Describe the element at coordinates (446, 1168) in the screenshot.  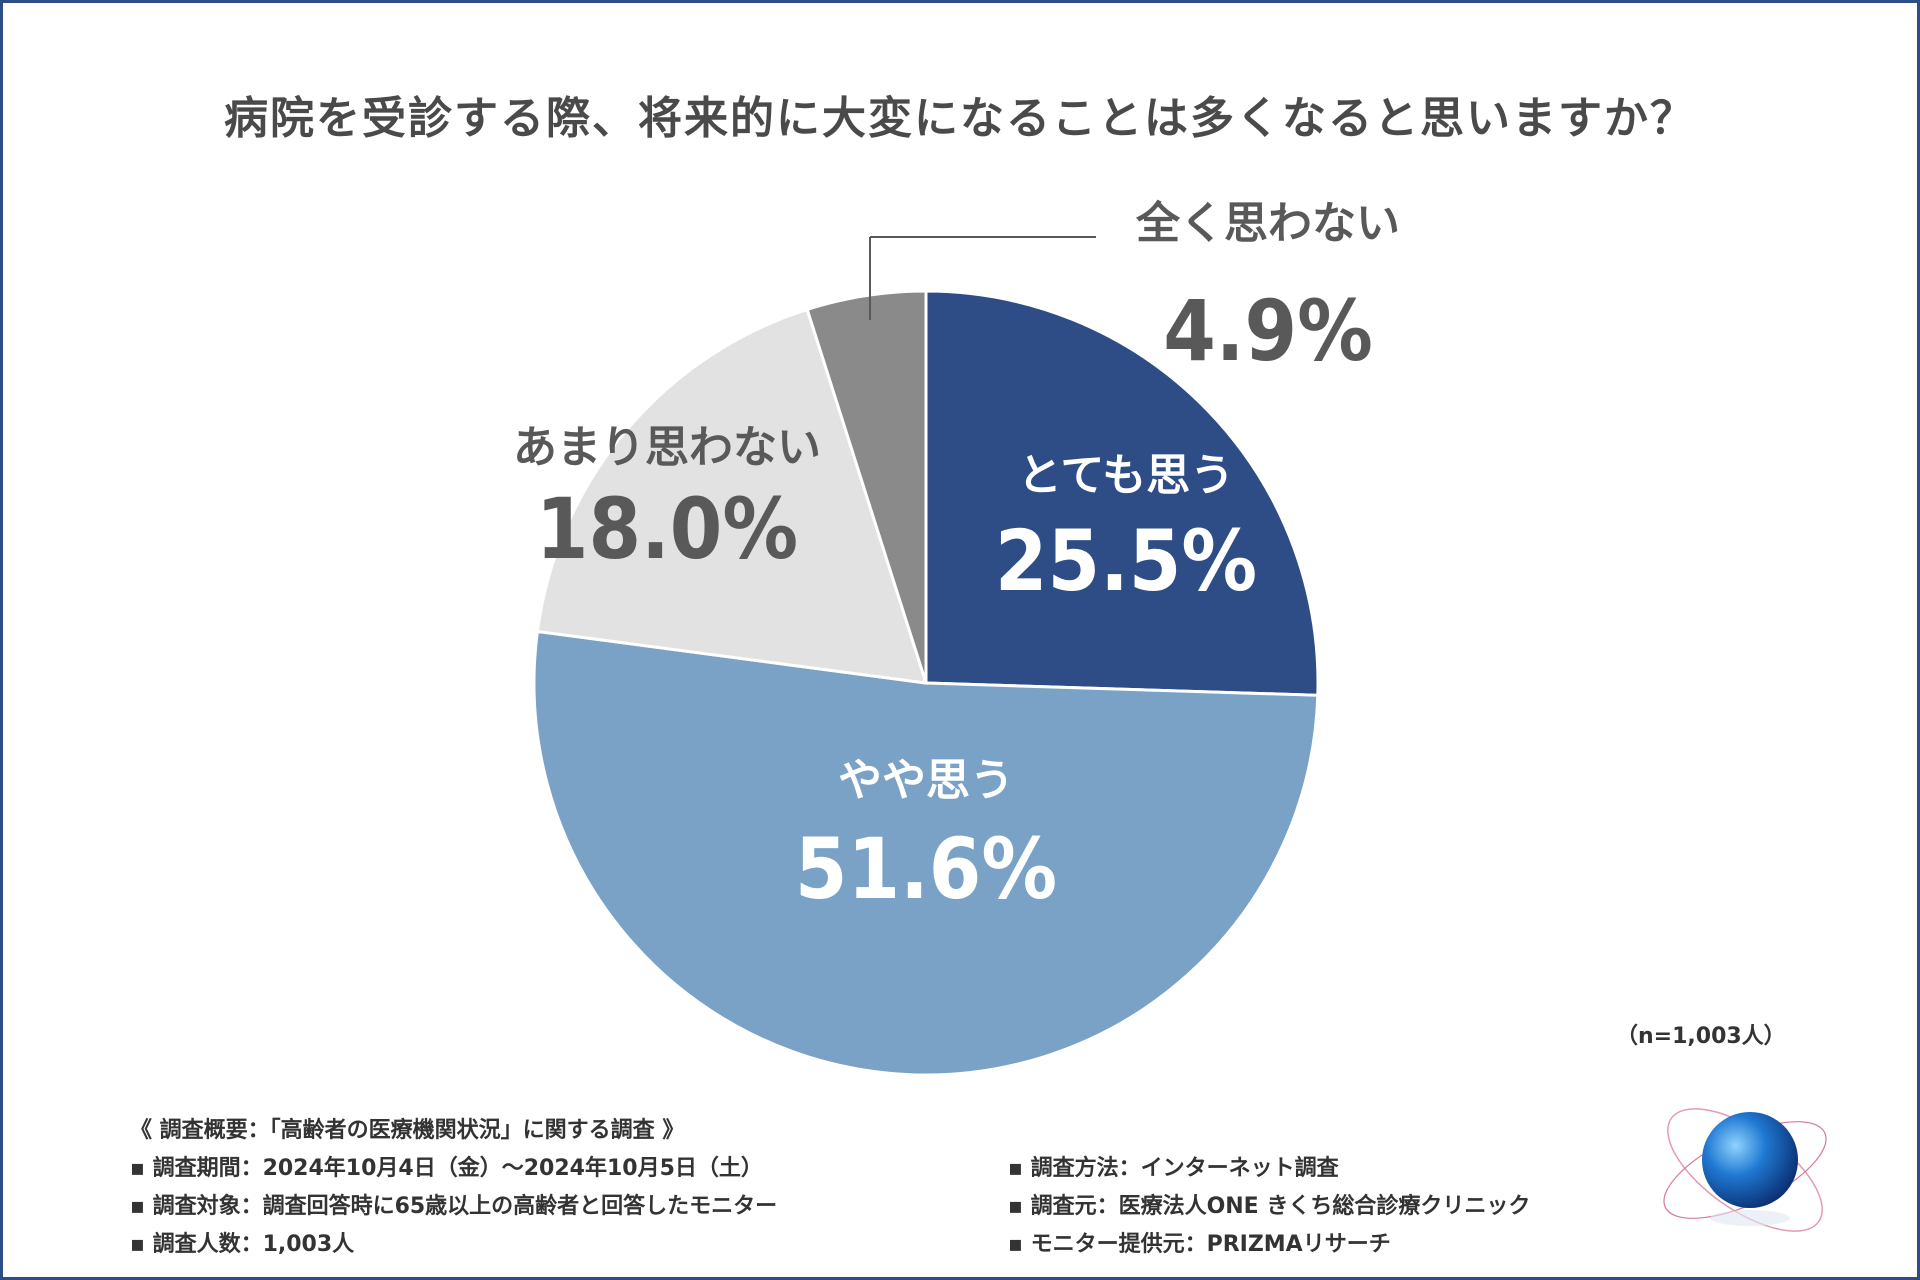
I see `notes-left-1: ▪ 調査期間：2024年10月4日（金）～2024年10月5日（土）` at that location.